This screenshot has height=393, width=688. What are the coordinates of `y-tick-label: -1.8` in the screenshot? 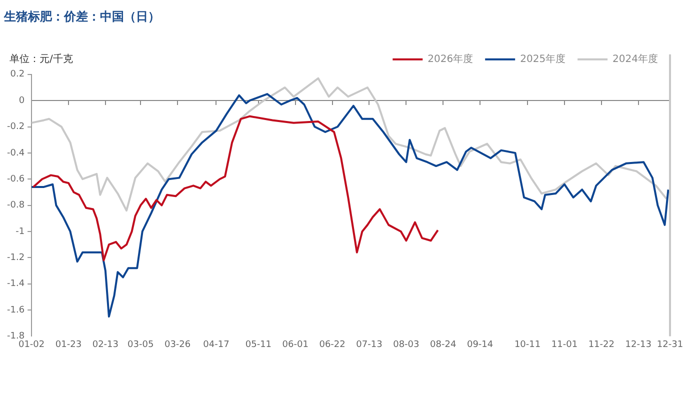 It's located at (16, 337).